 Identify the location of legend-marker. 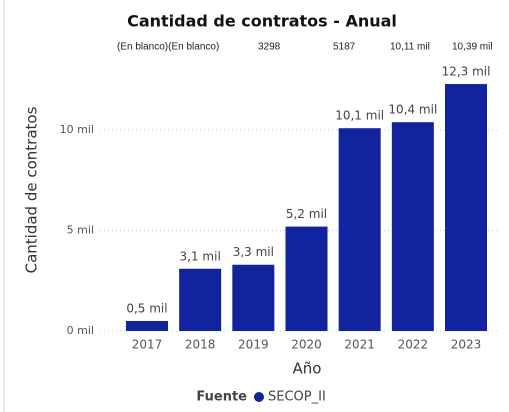
(259, 397).